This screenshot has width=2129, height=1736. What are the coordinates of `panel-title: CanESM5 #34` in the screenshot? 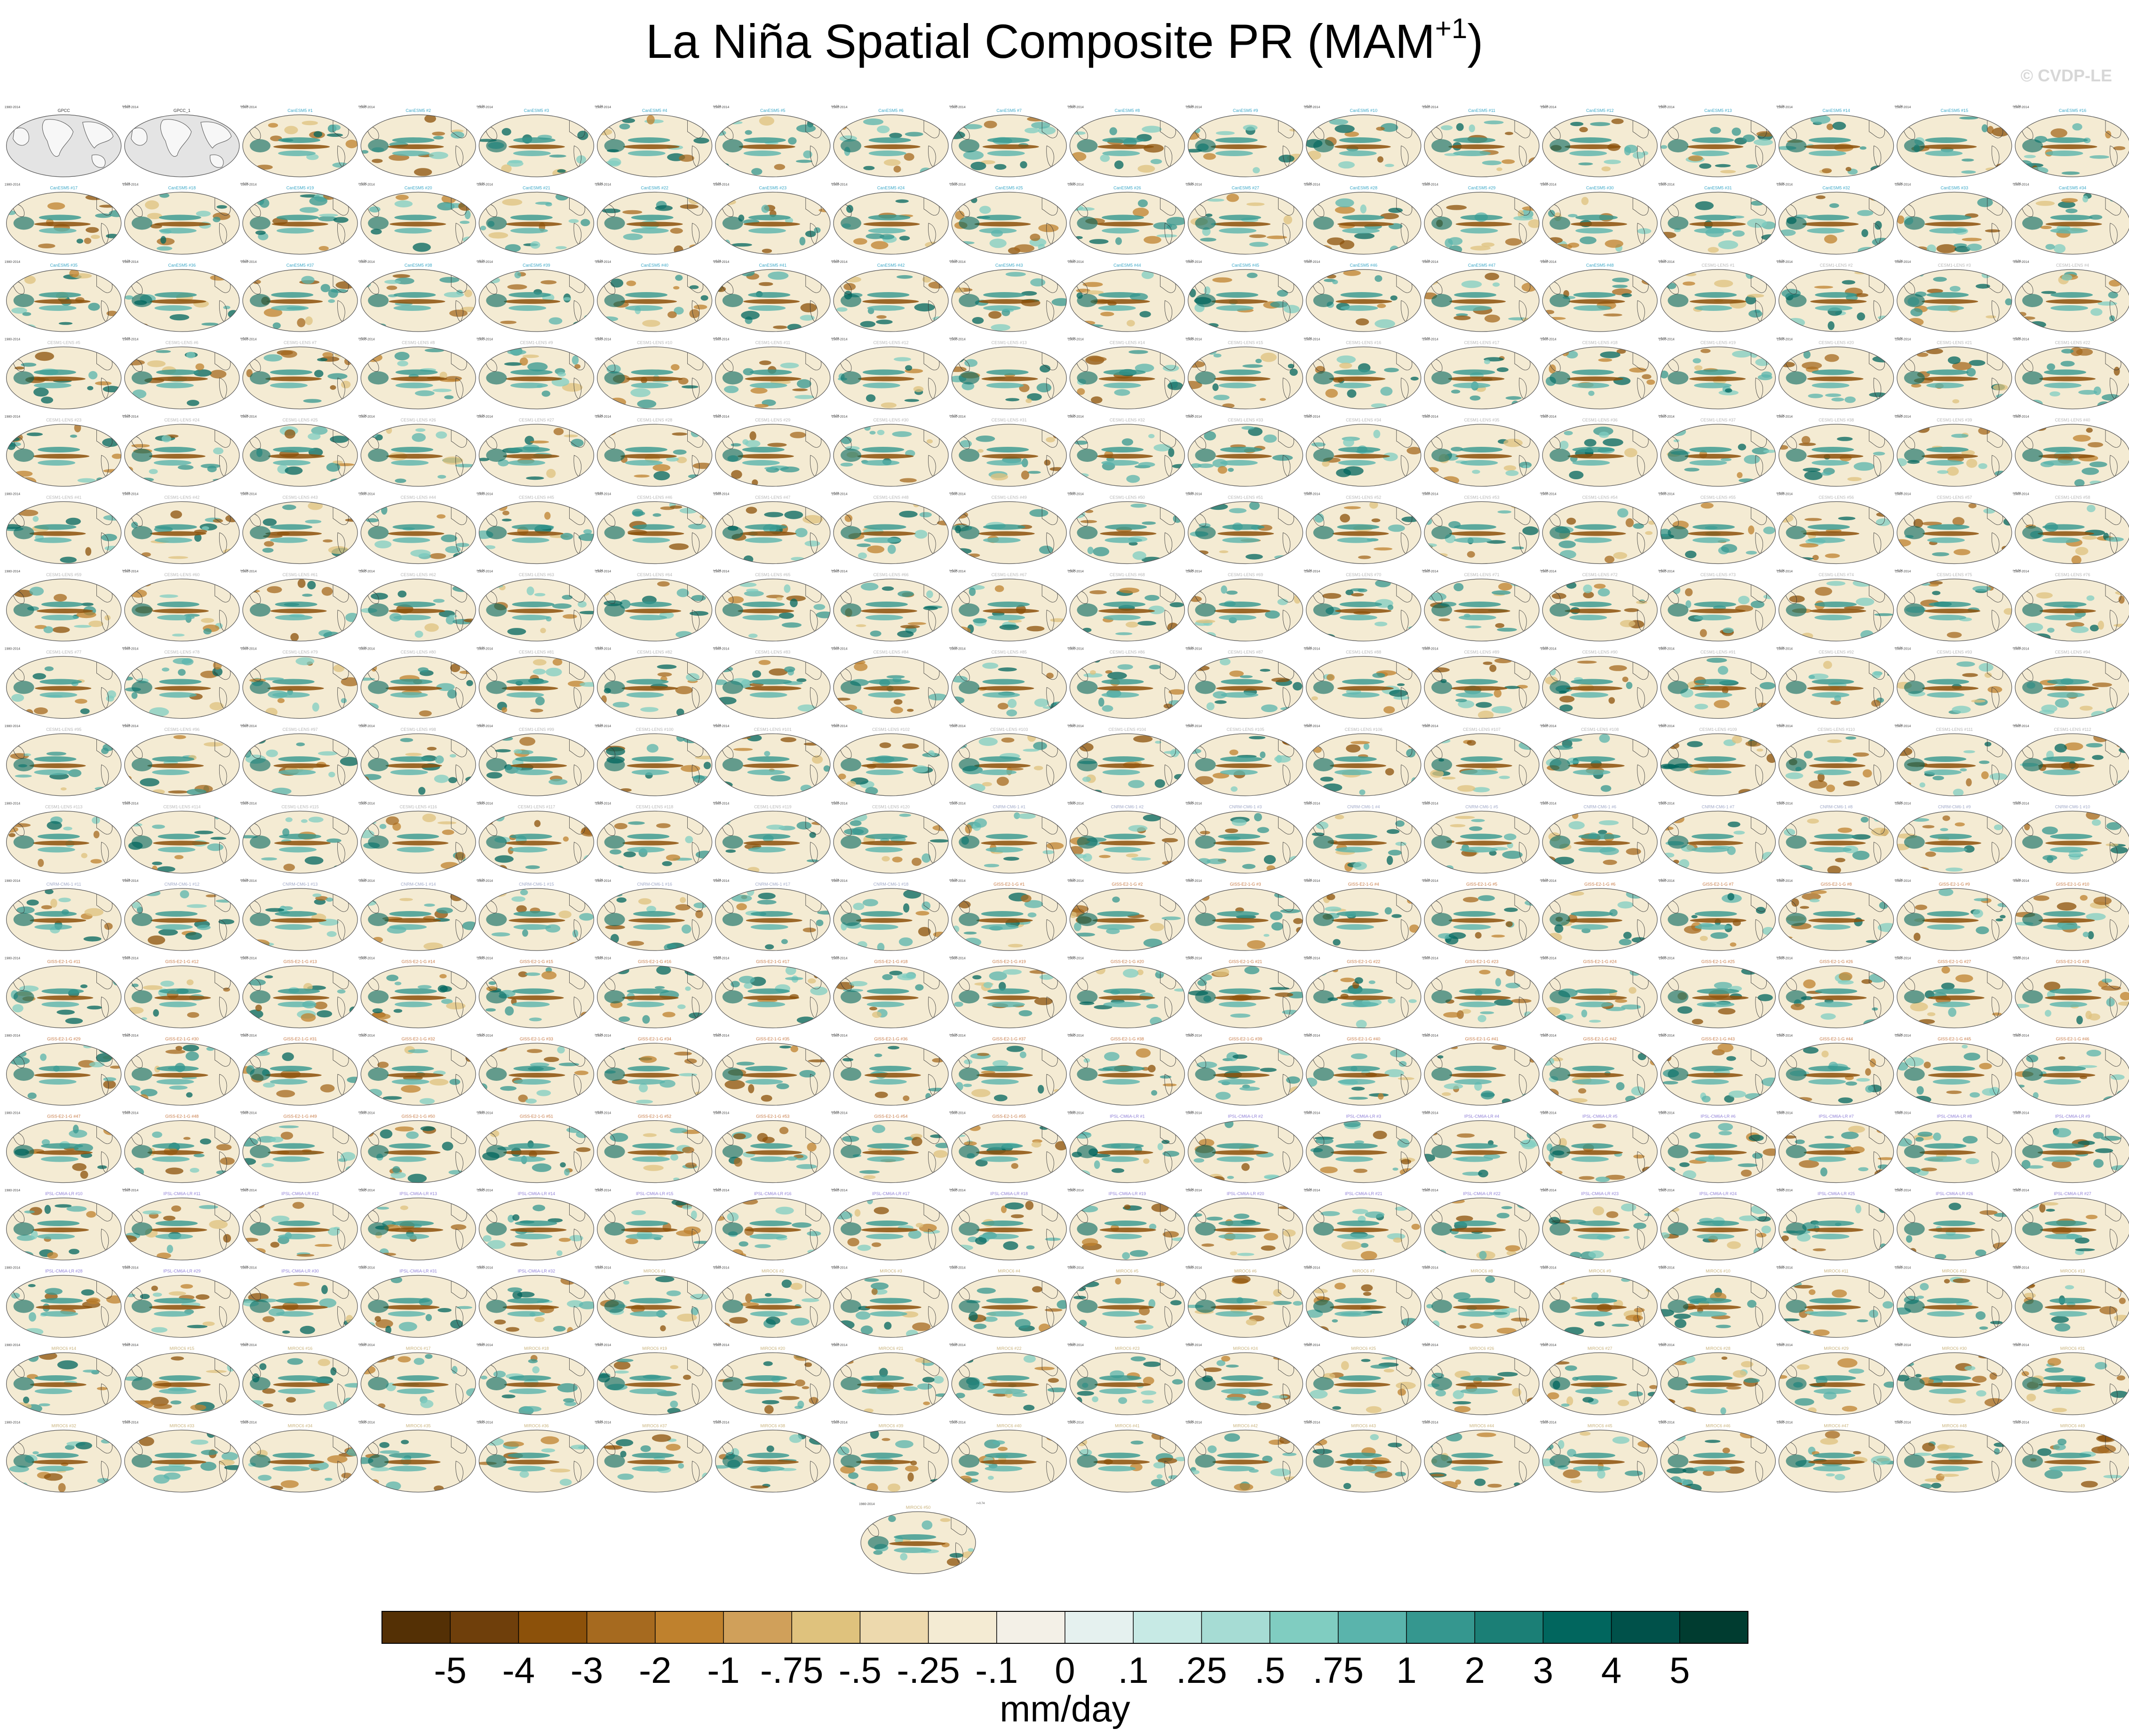 It's located at (2073, 188).